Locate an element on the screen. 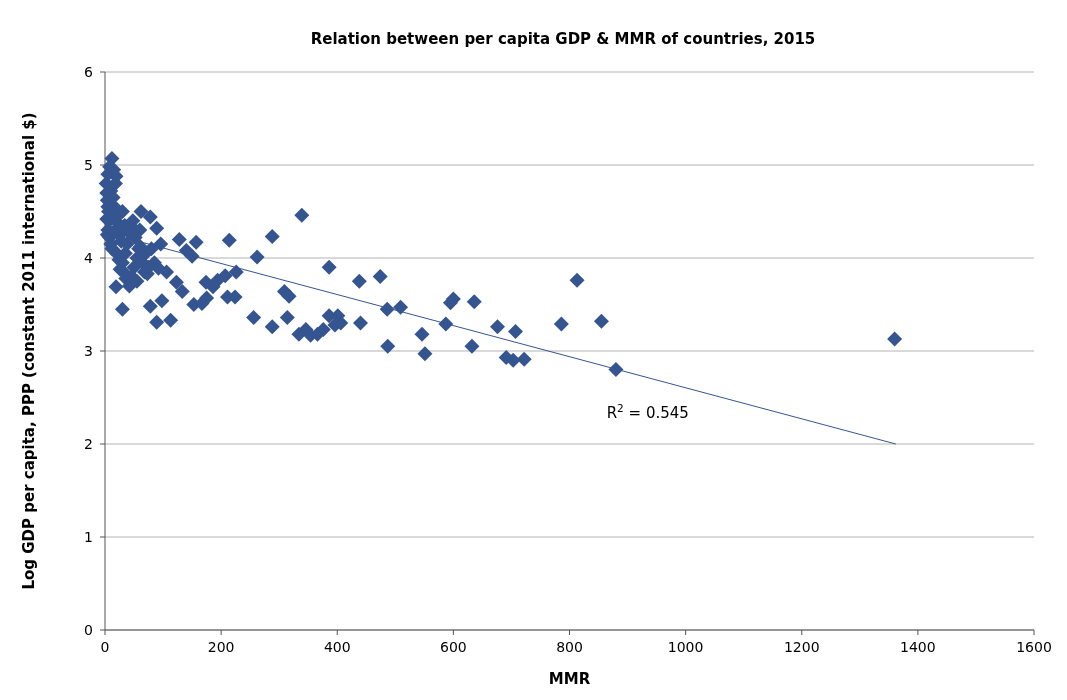  y-tick-label: 4 is located at coordinates (89, 257).